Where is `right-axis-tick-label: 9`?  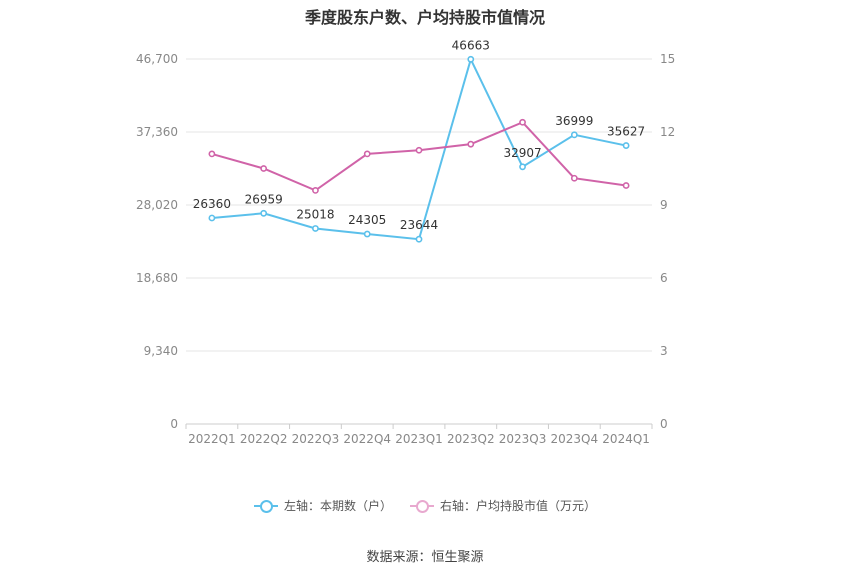 right-axis-tick-label: 9 is located at coordinates (664, 205).